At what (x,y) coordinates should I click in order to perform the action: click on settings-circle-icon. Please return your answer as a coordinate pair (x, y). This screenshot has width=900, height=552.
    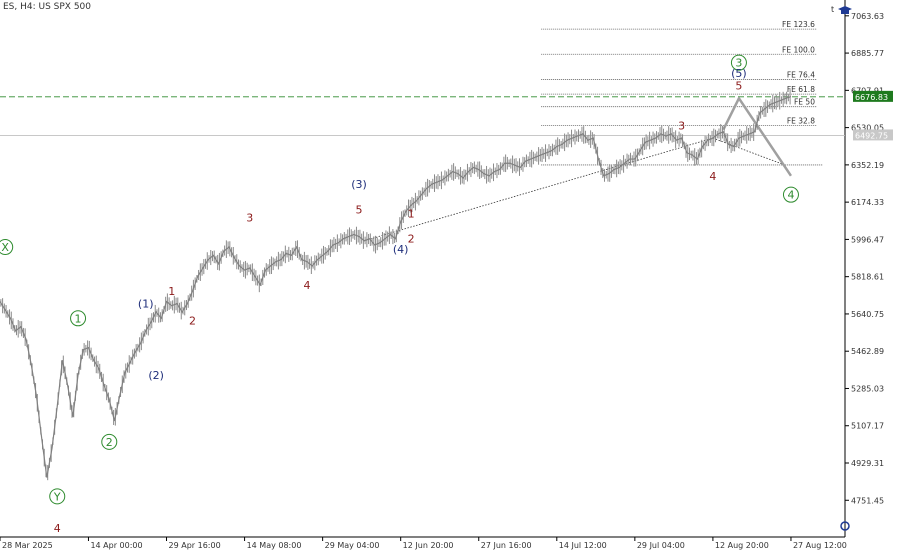
    Looking at the image, I should click on (845, 526).